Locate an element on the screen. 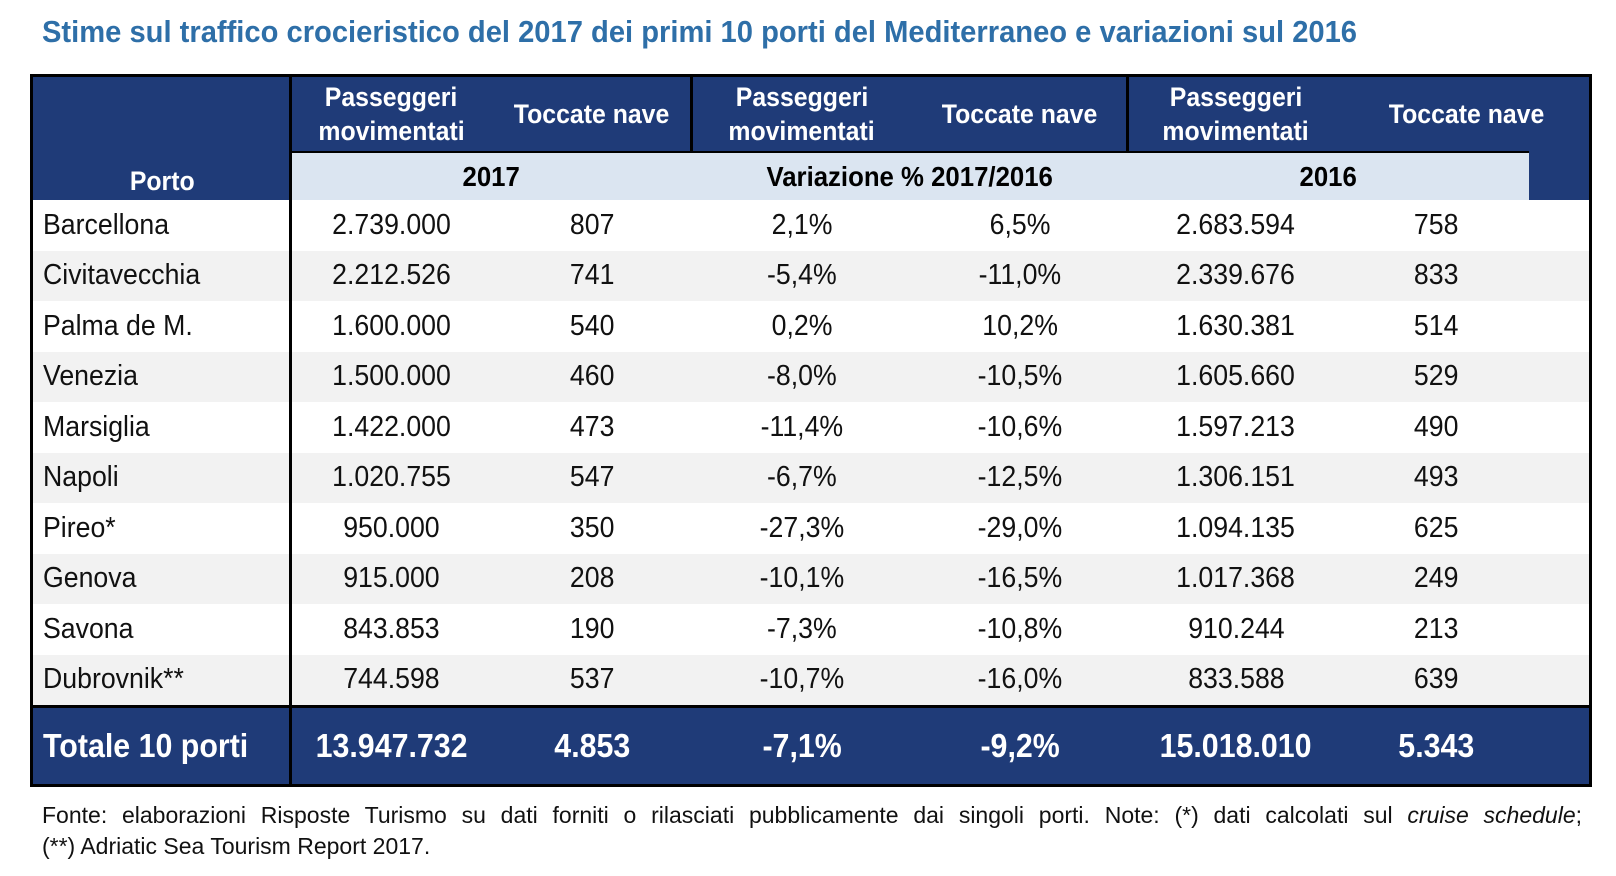 The image size is (1616, 876). header-calls-2016: Toccate nave is located at coordinates (1466, 114).